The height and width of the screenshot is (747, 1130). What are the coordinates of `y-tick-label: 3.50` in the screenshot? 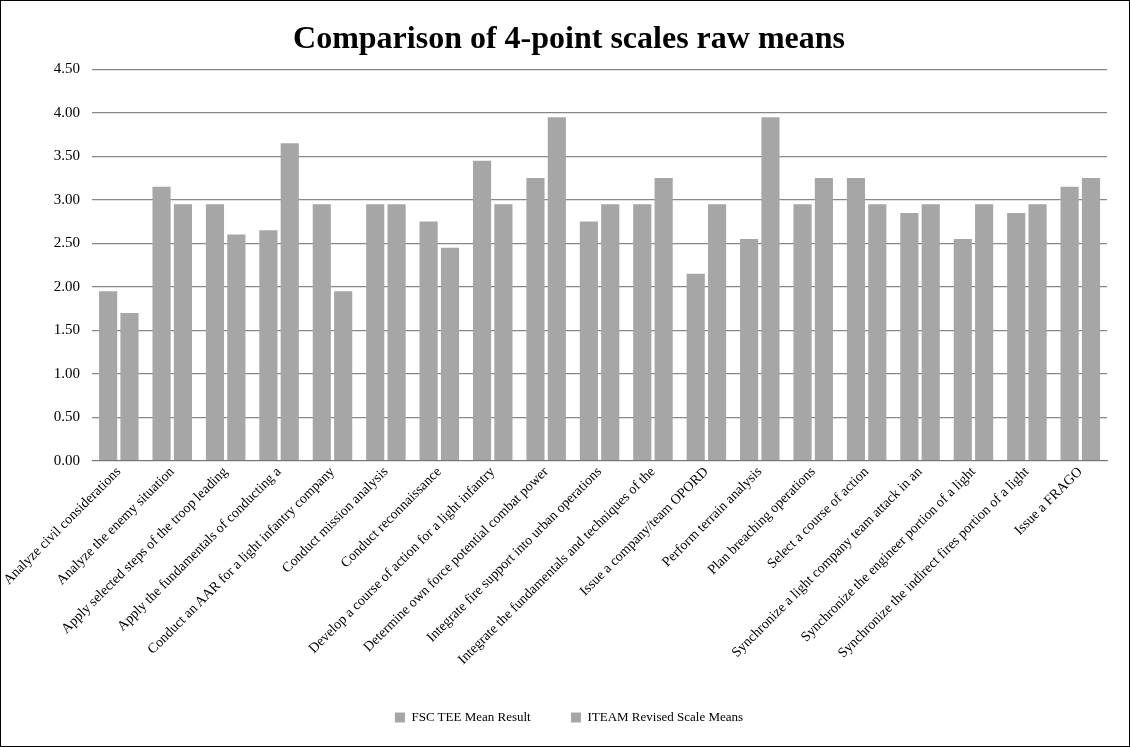 It's located at (67, 155).